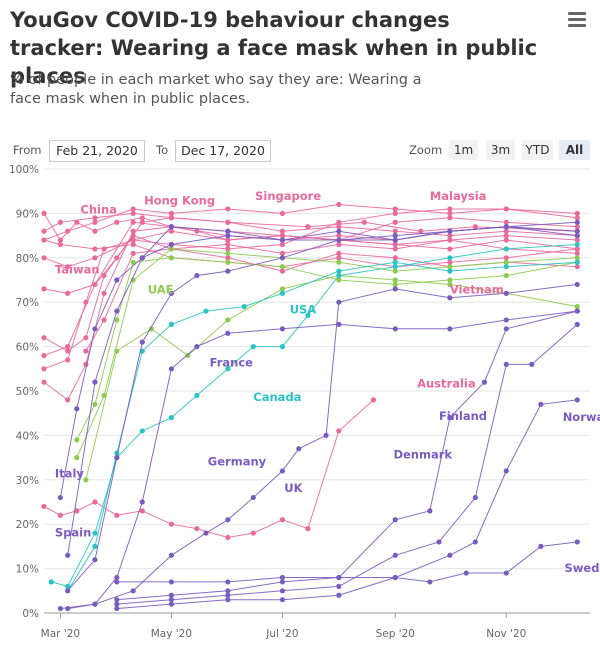 The height and width of the screenshot is (649, 600). I want to click on menu-icon, so click(577, 20).